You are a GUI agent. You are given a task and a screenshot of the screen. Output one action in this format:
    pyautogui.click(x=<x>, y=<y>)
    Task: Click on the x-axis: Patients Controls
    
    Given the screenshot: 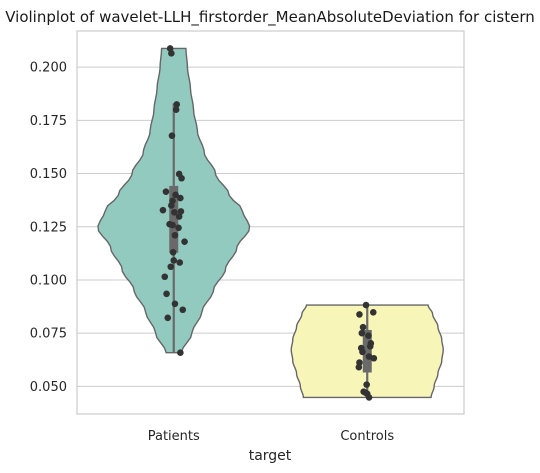 What is the action you would take?
    pyautogui.click(x=271, y=436)
    